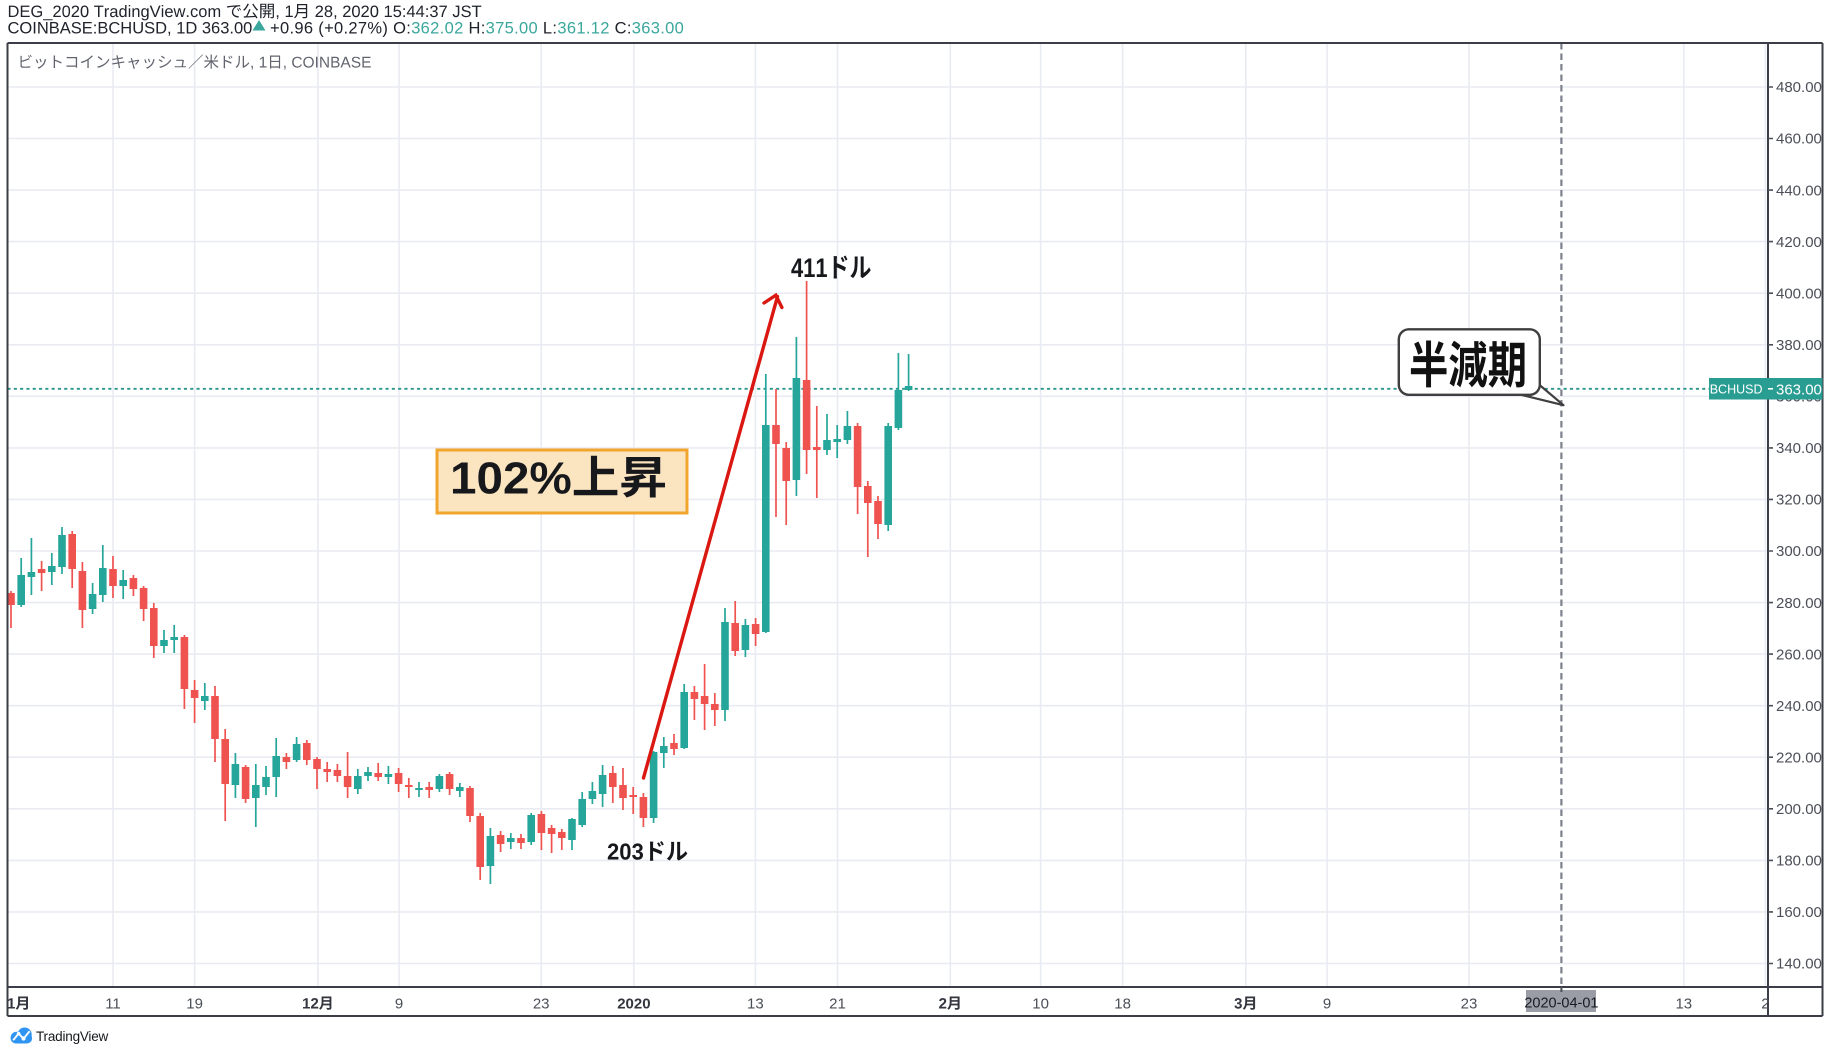 Image resolution: width=1828 pixels, height=1054 pixels. Describe the element at coordinates (1040, 1004) in the screenshot. I see `svg-text: 10` at that location.